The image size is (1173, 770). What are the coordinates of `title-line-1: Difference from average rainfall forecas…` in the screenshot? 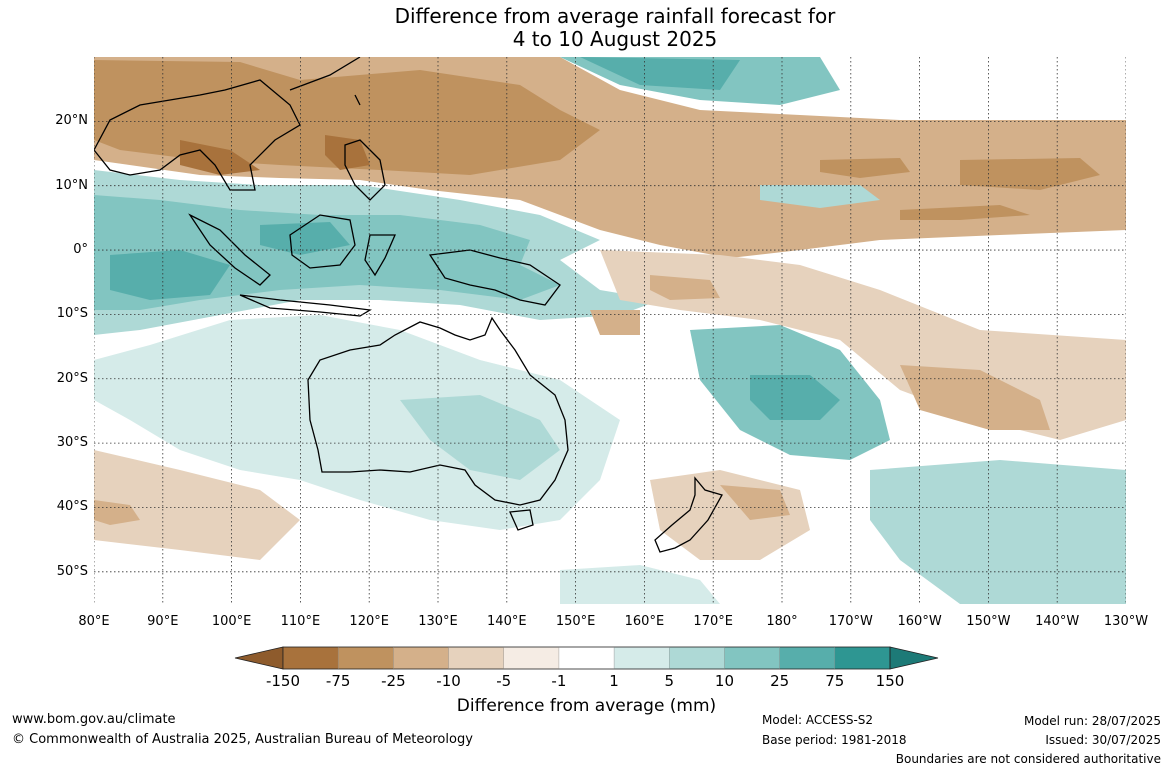 It's located at (615, 16).